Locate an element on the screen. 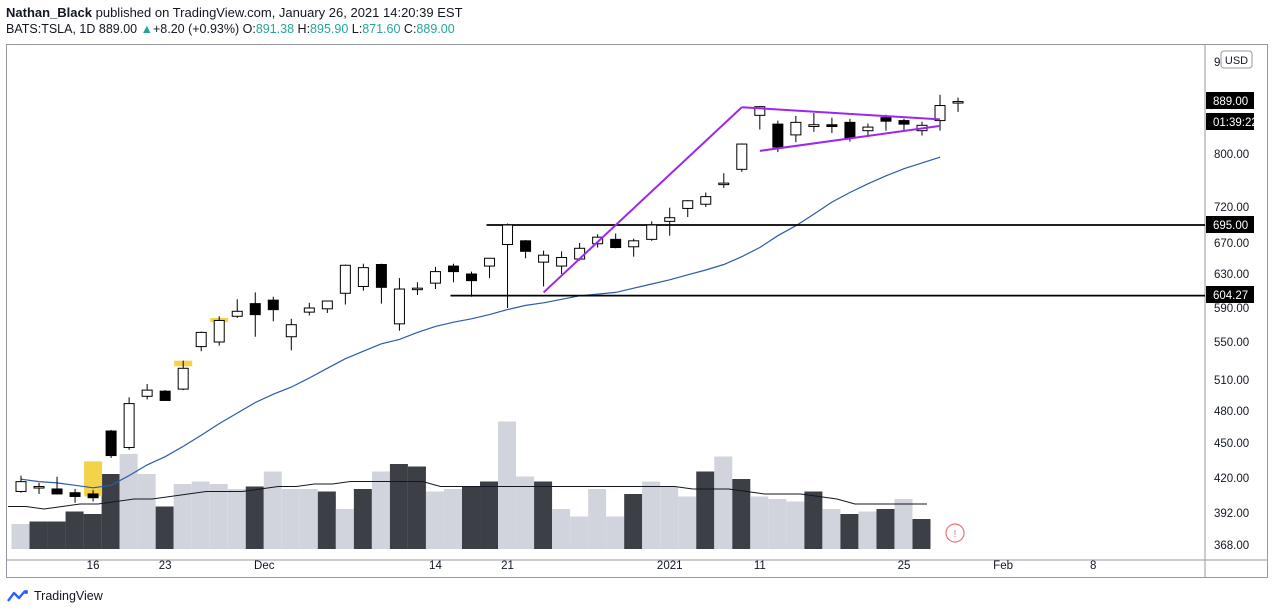 This screenshot has height=615, width=1274. x-tick-label: 16 is located at coordinates (93, 566).